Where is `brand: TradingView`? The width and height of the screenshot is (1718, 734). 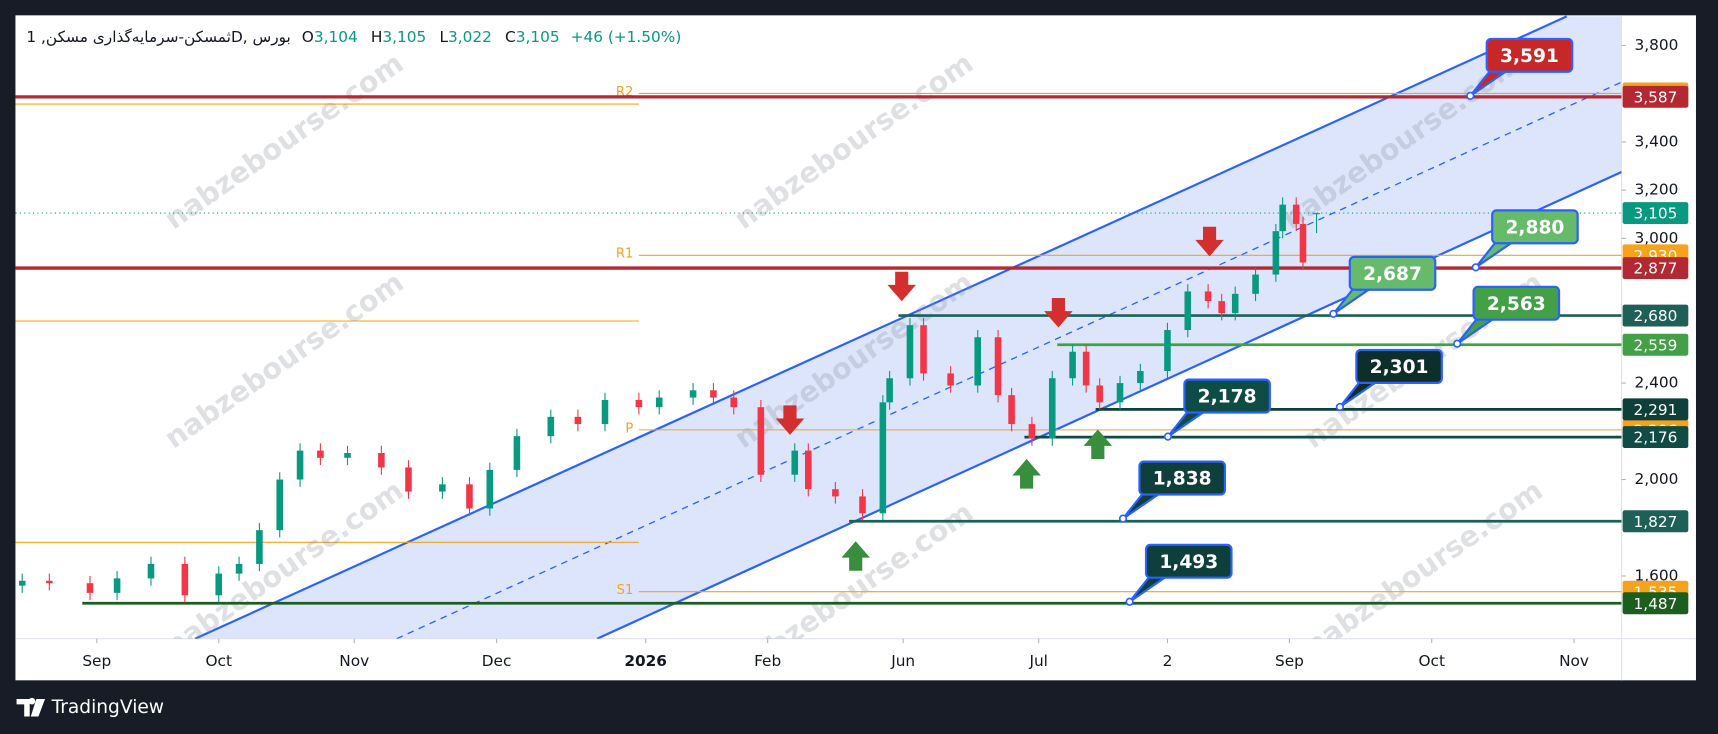 brand: TradingView is located at coordinates (90, 707).